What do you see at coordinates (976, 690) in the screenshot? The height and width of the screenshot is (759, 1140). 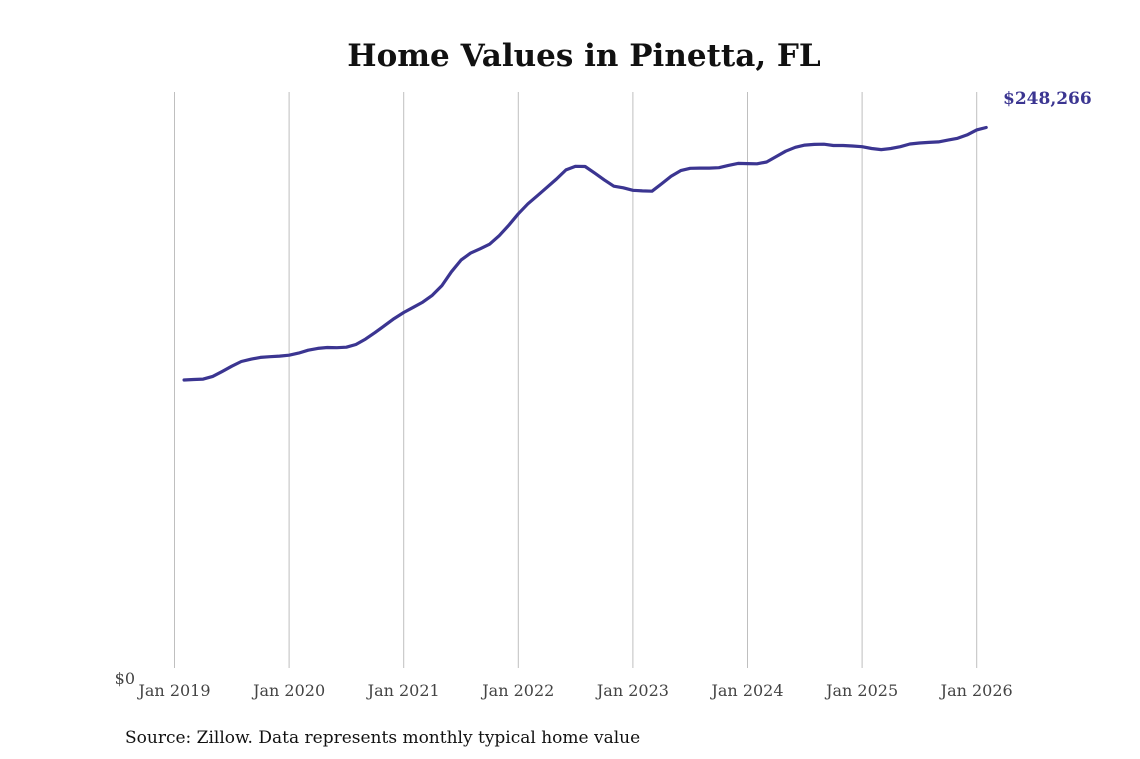 I see `x-tick-label: Jan 2026` at bounding box center [976, 690].